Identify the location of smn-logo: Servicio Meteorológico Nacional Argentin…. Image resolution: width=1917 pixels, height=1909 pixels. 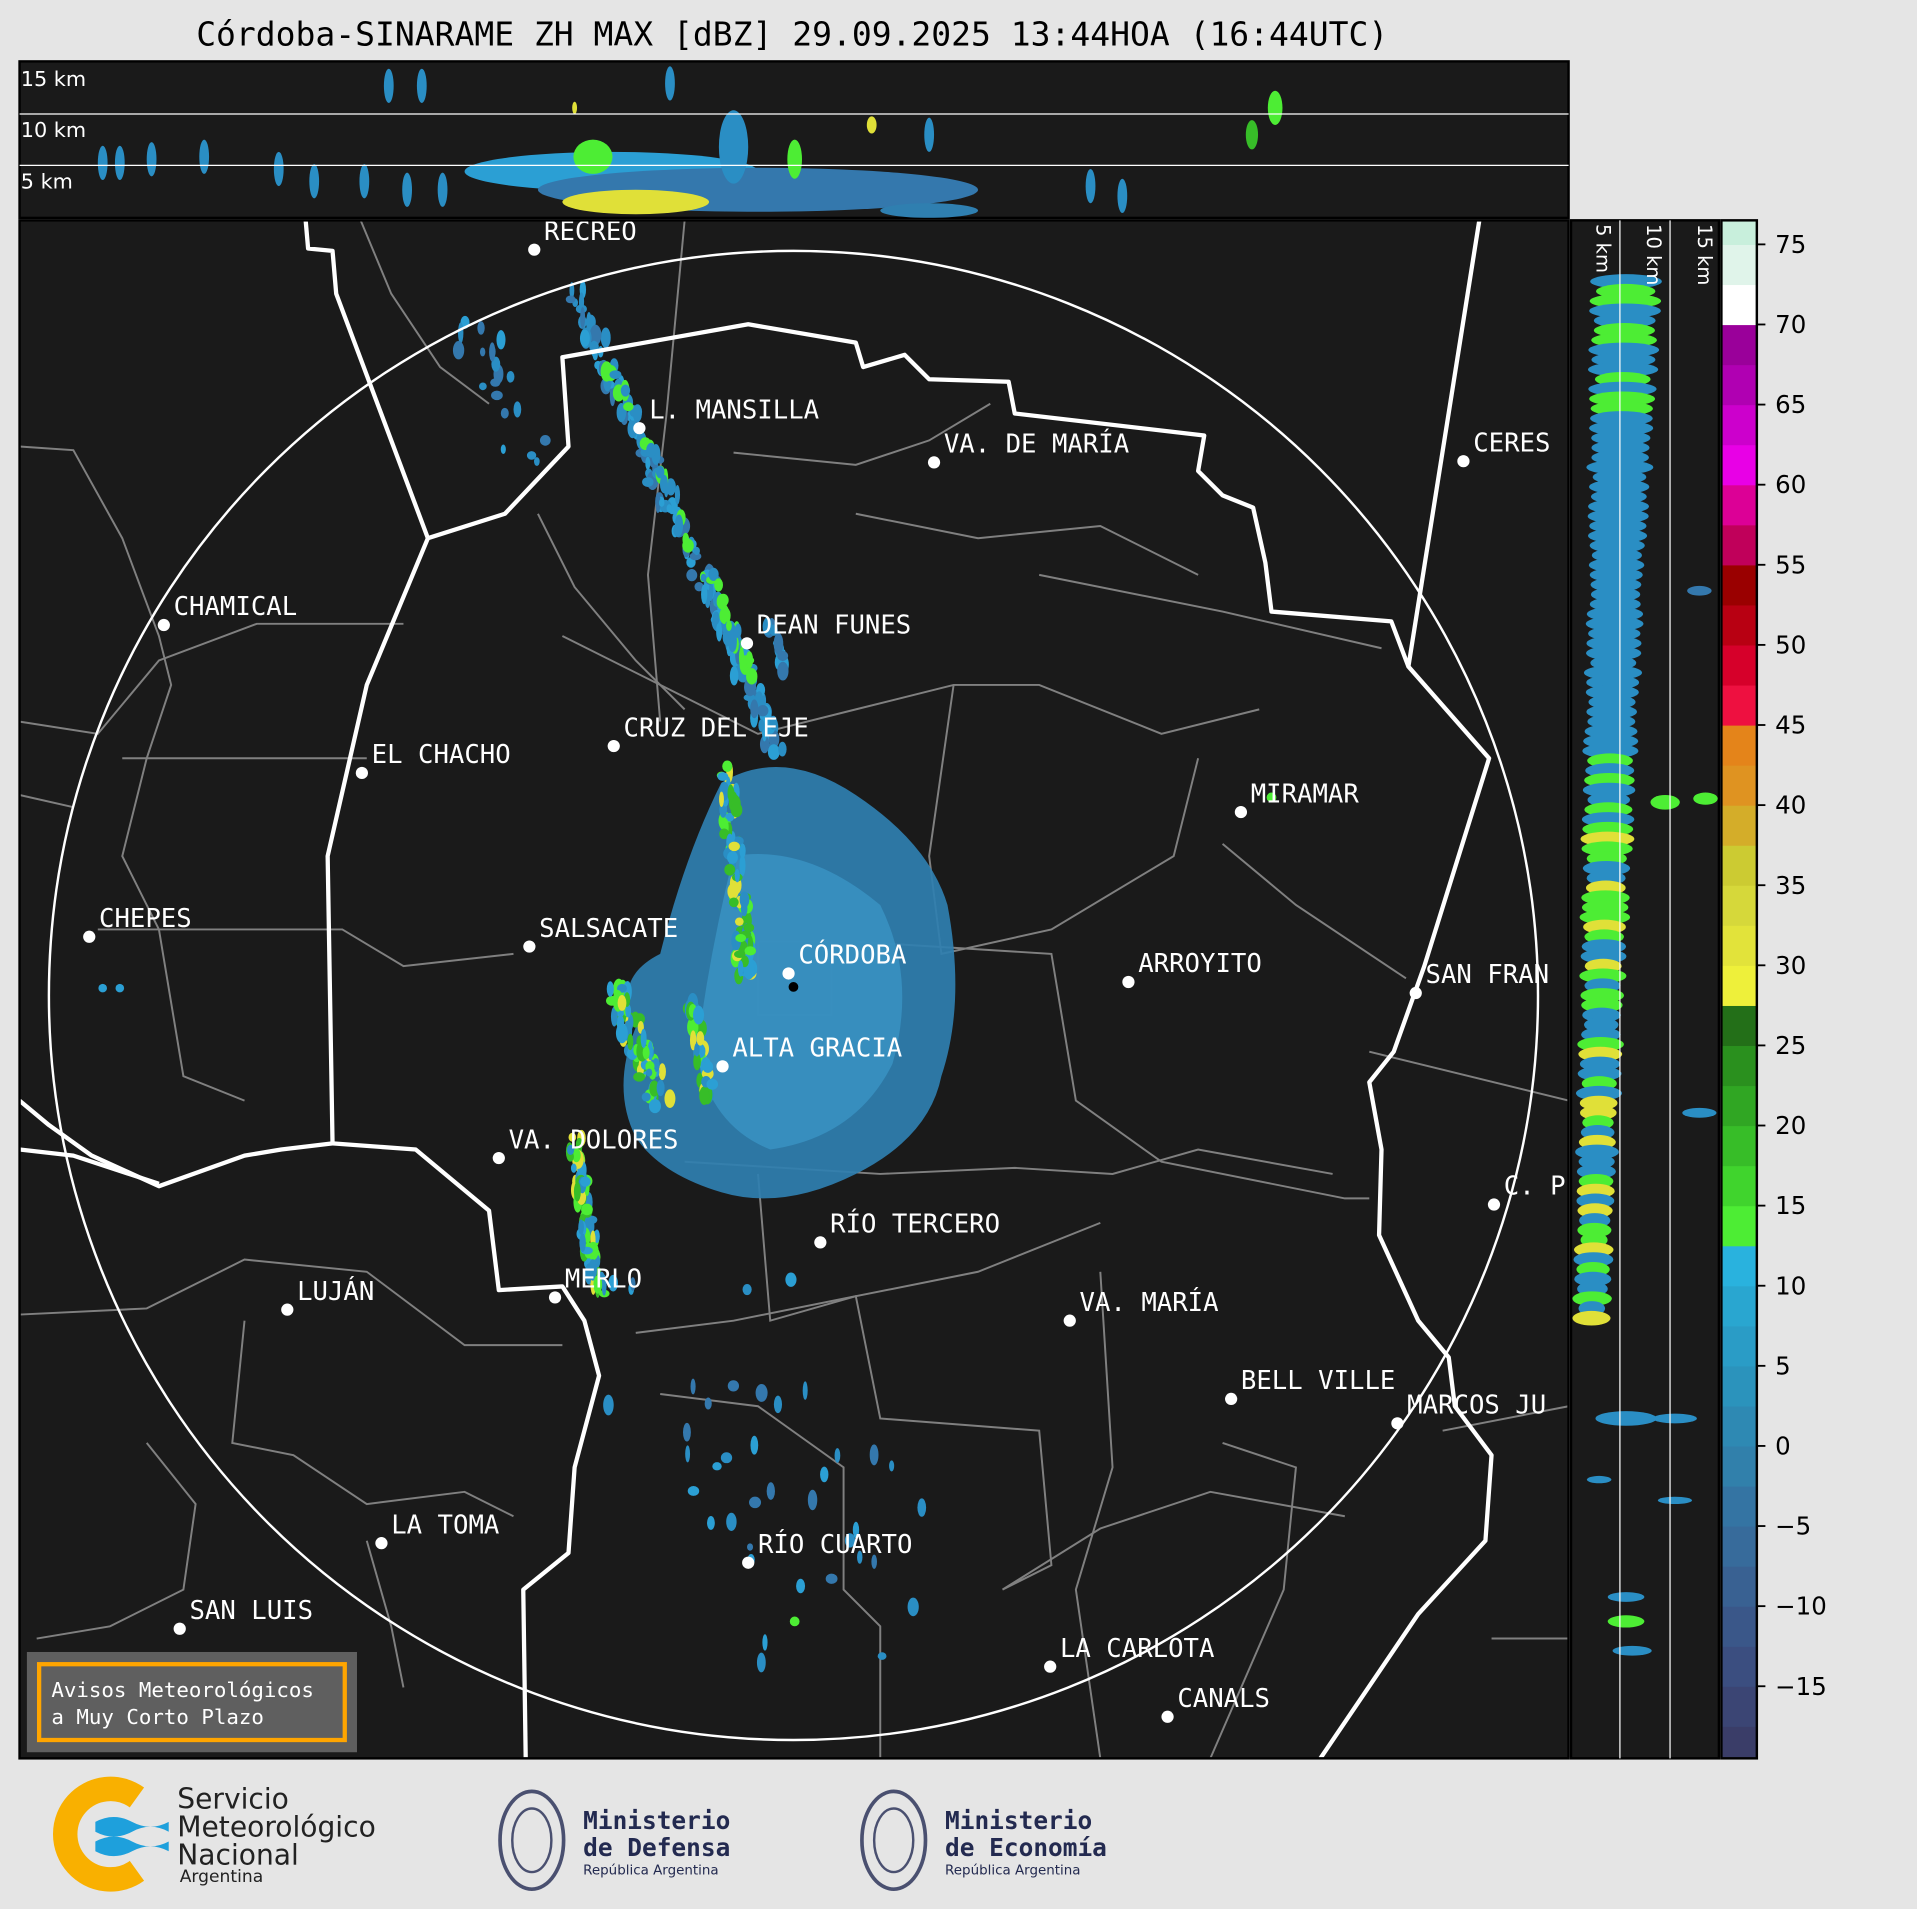
(214, 1834).